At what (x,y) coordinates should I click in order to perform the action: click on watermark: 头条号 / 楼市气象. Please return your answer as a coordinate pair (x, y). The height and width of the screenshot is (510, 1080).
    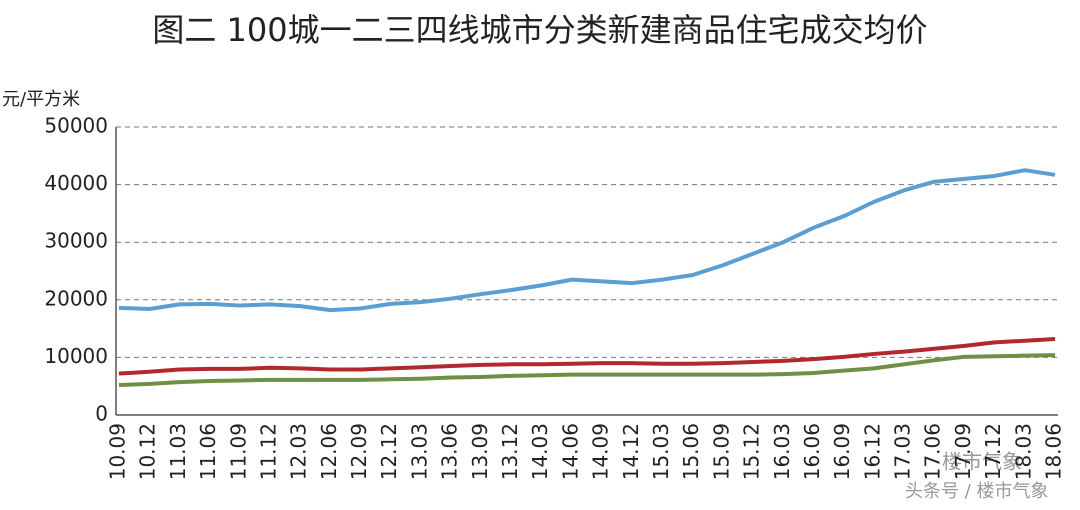
    Looking at the image, I should click on (977, 491).